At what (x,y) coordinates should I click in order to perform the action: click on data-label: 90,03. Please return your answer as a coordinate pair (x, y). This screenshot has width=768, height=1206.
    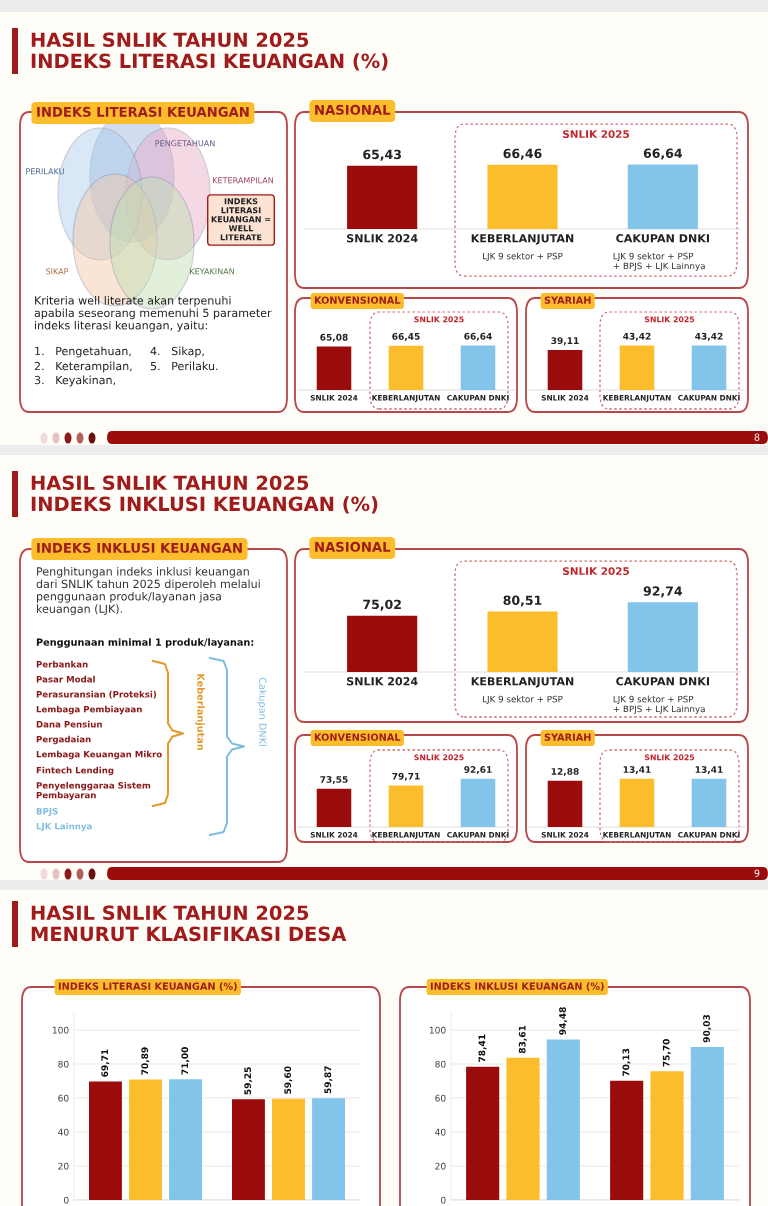
    Looking at the image, I should click on (707, 1028).